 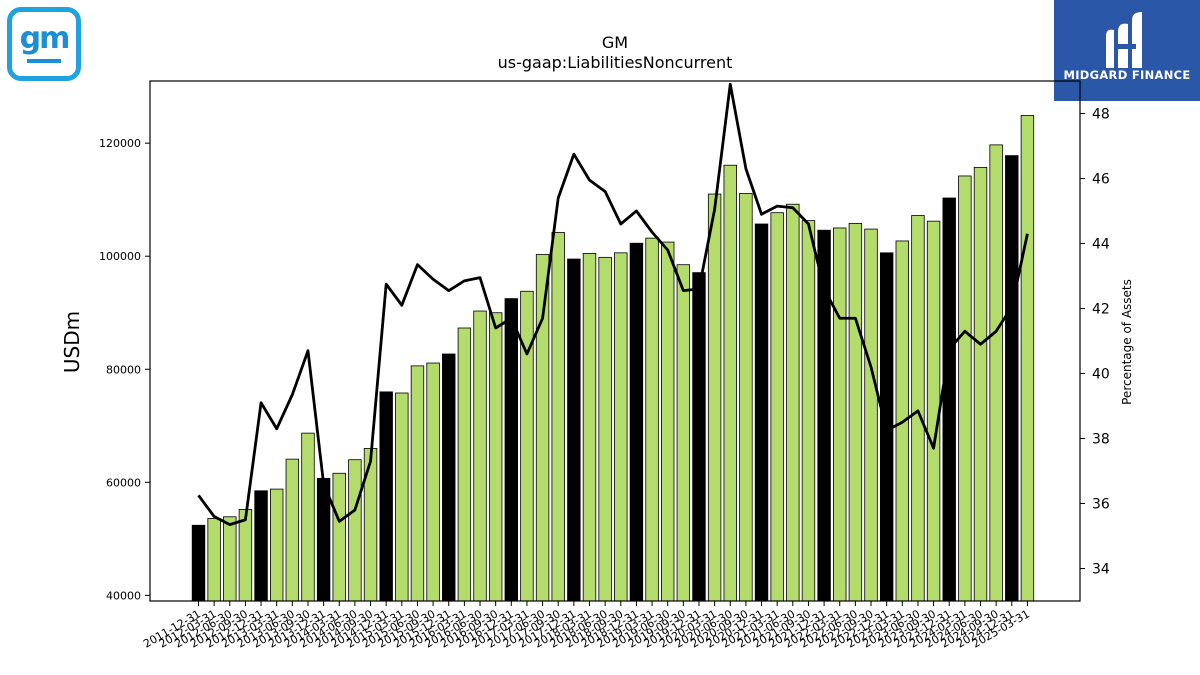 I want to click on y-axis-label: USDm, so click(x=72, y=342).